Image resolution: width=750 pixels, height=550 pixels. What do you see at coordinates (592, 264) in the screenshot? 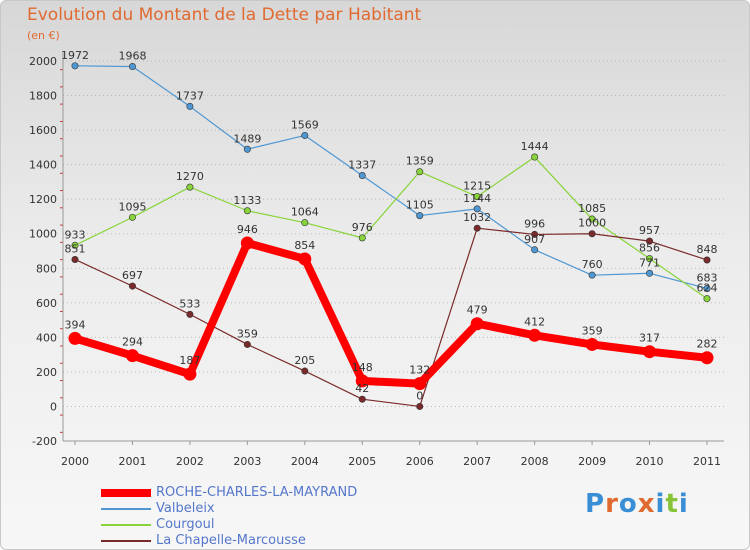
I see `data-label: 760` at bounding box center [592, 264].